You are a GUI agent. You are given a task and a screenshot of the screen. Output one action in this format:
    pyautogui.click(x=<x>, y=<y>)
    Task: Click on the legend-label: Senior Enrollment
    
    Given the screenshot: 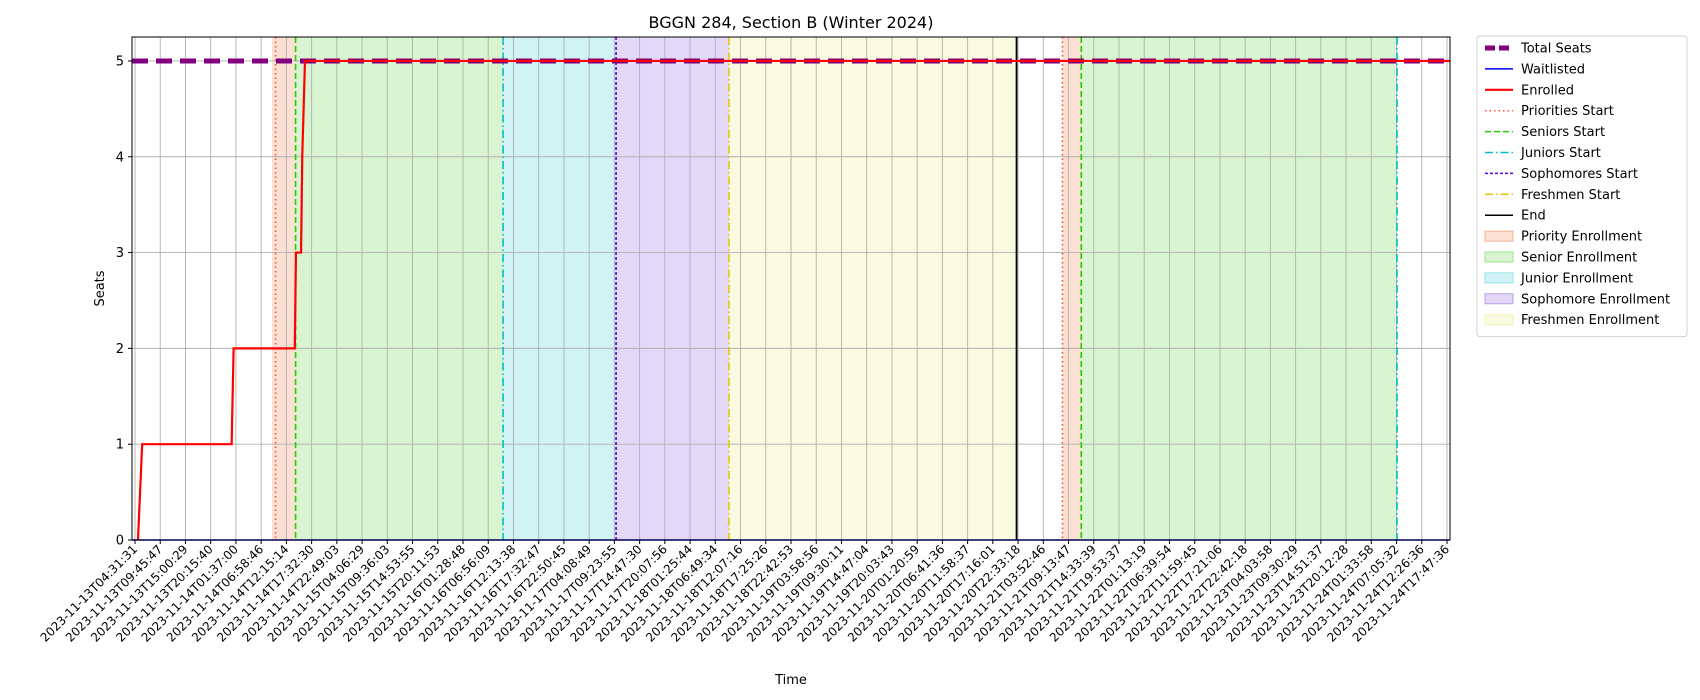 What is the action you would take?
    pyautogui.click(x=1579, y=258)
    